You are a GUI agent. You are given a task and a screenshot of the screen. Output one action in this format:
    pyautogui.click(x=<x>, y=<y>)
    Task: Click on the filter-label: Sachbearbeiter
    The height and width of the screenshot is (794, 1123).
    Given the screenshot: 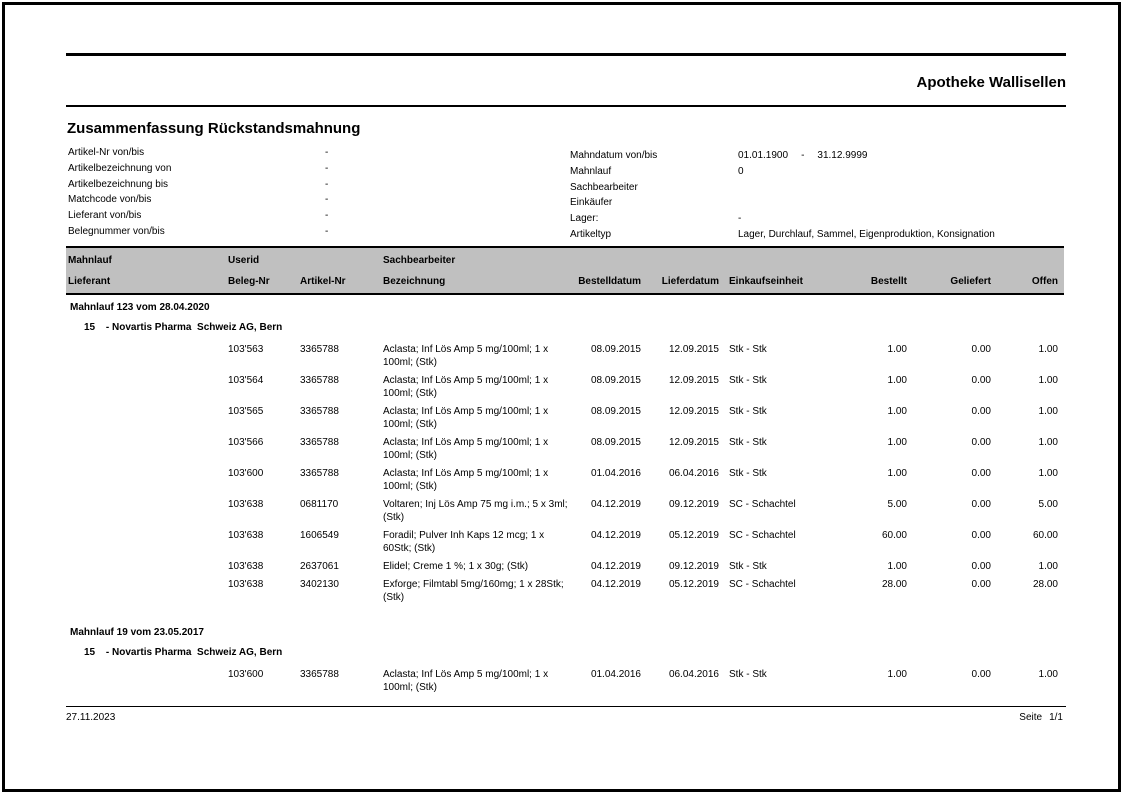 What is the action you would take?
    pyautogui.click(x=604, y=187)
    